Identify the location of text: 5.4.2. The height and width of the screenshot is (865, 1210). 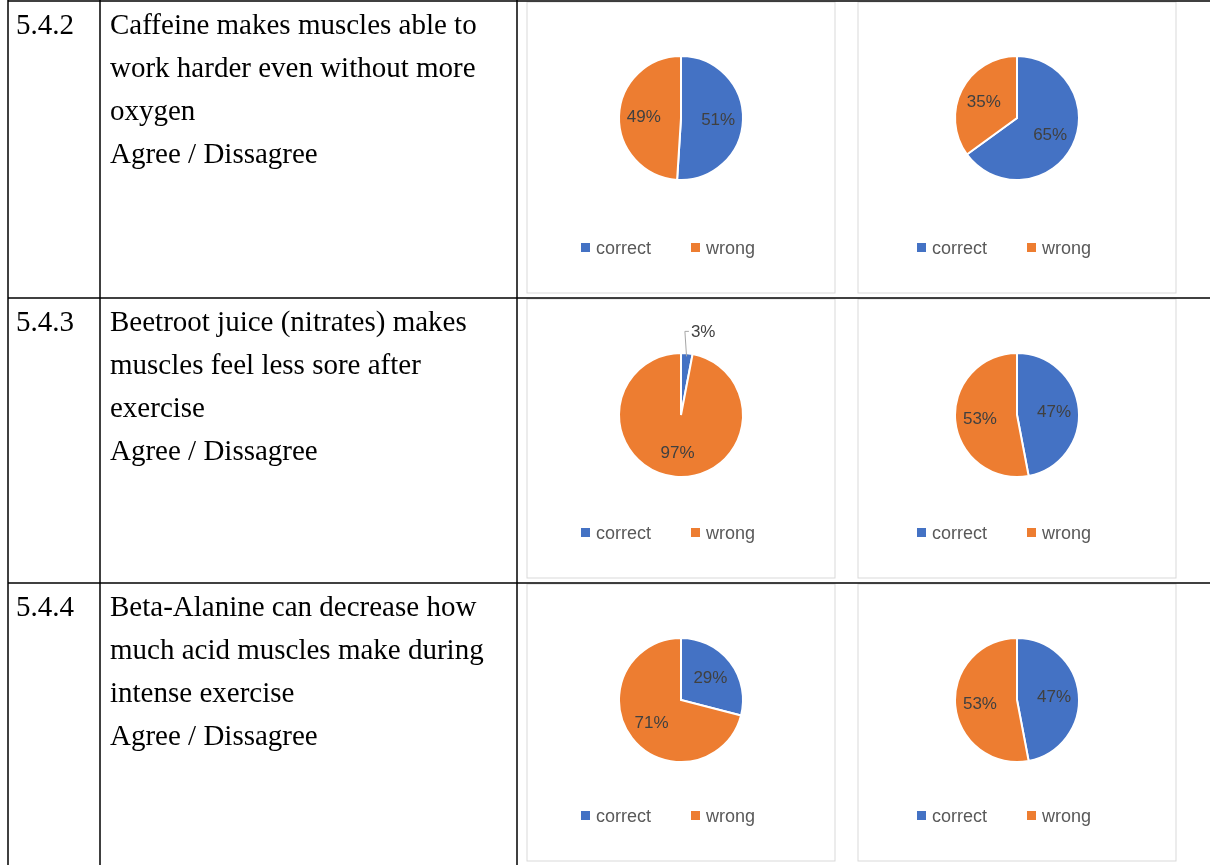
(45, 24).